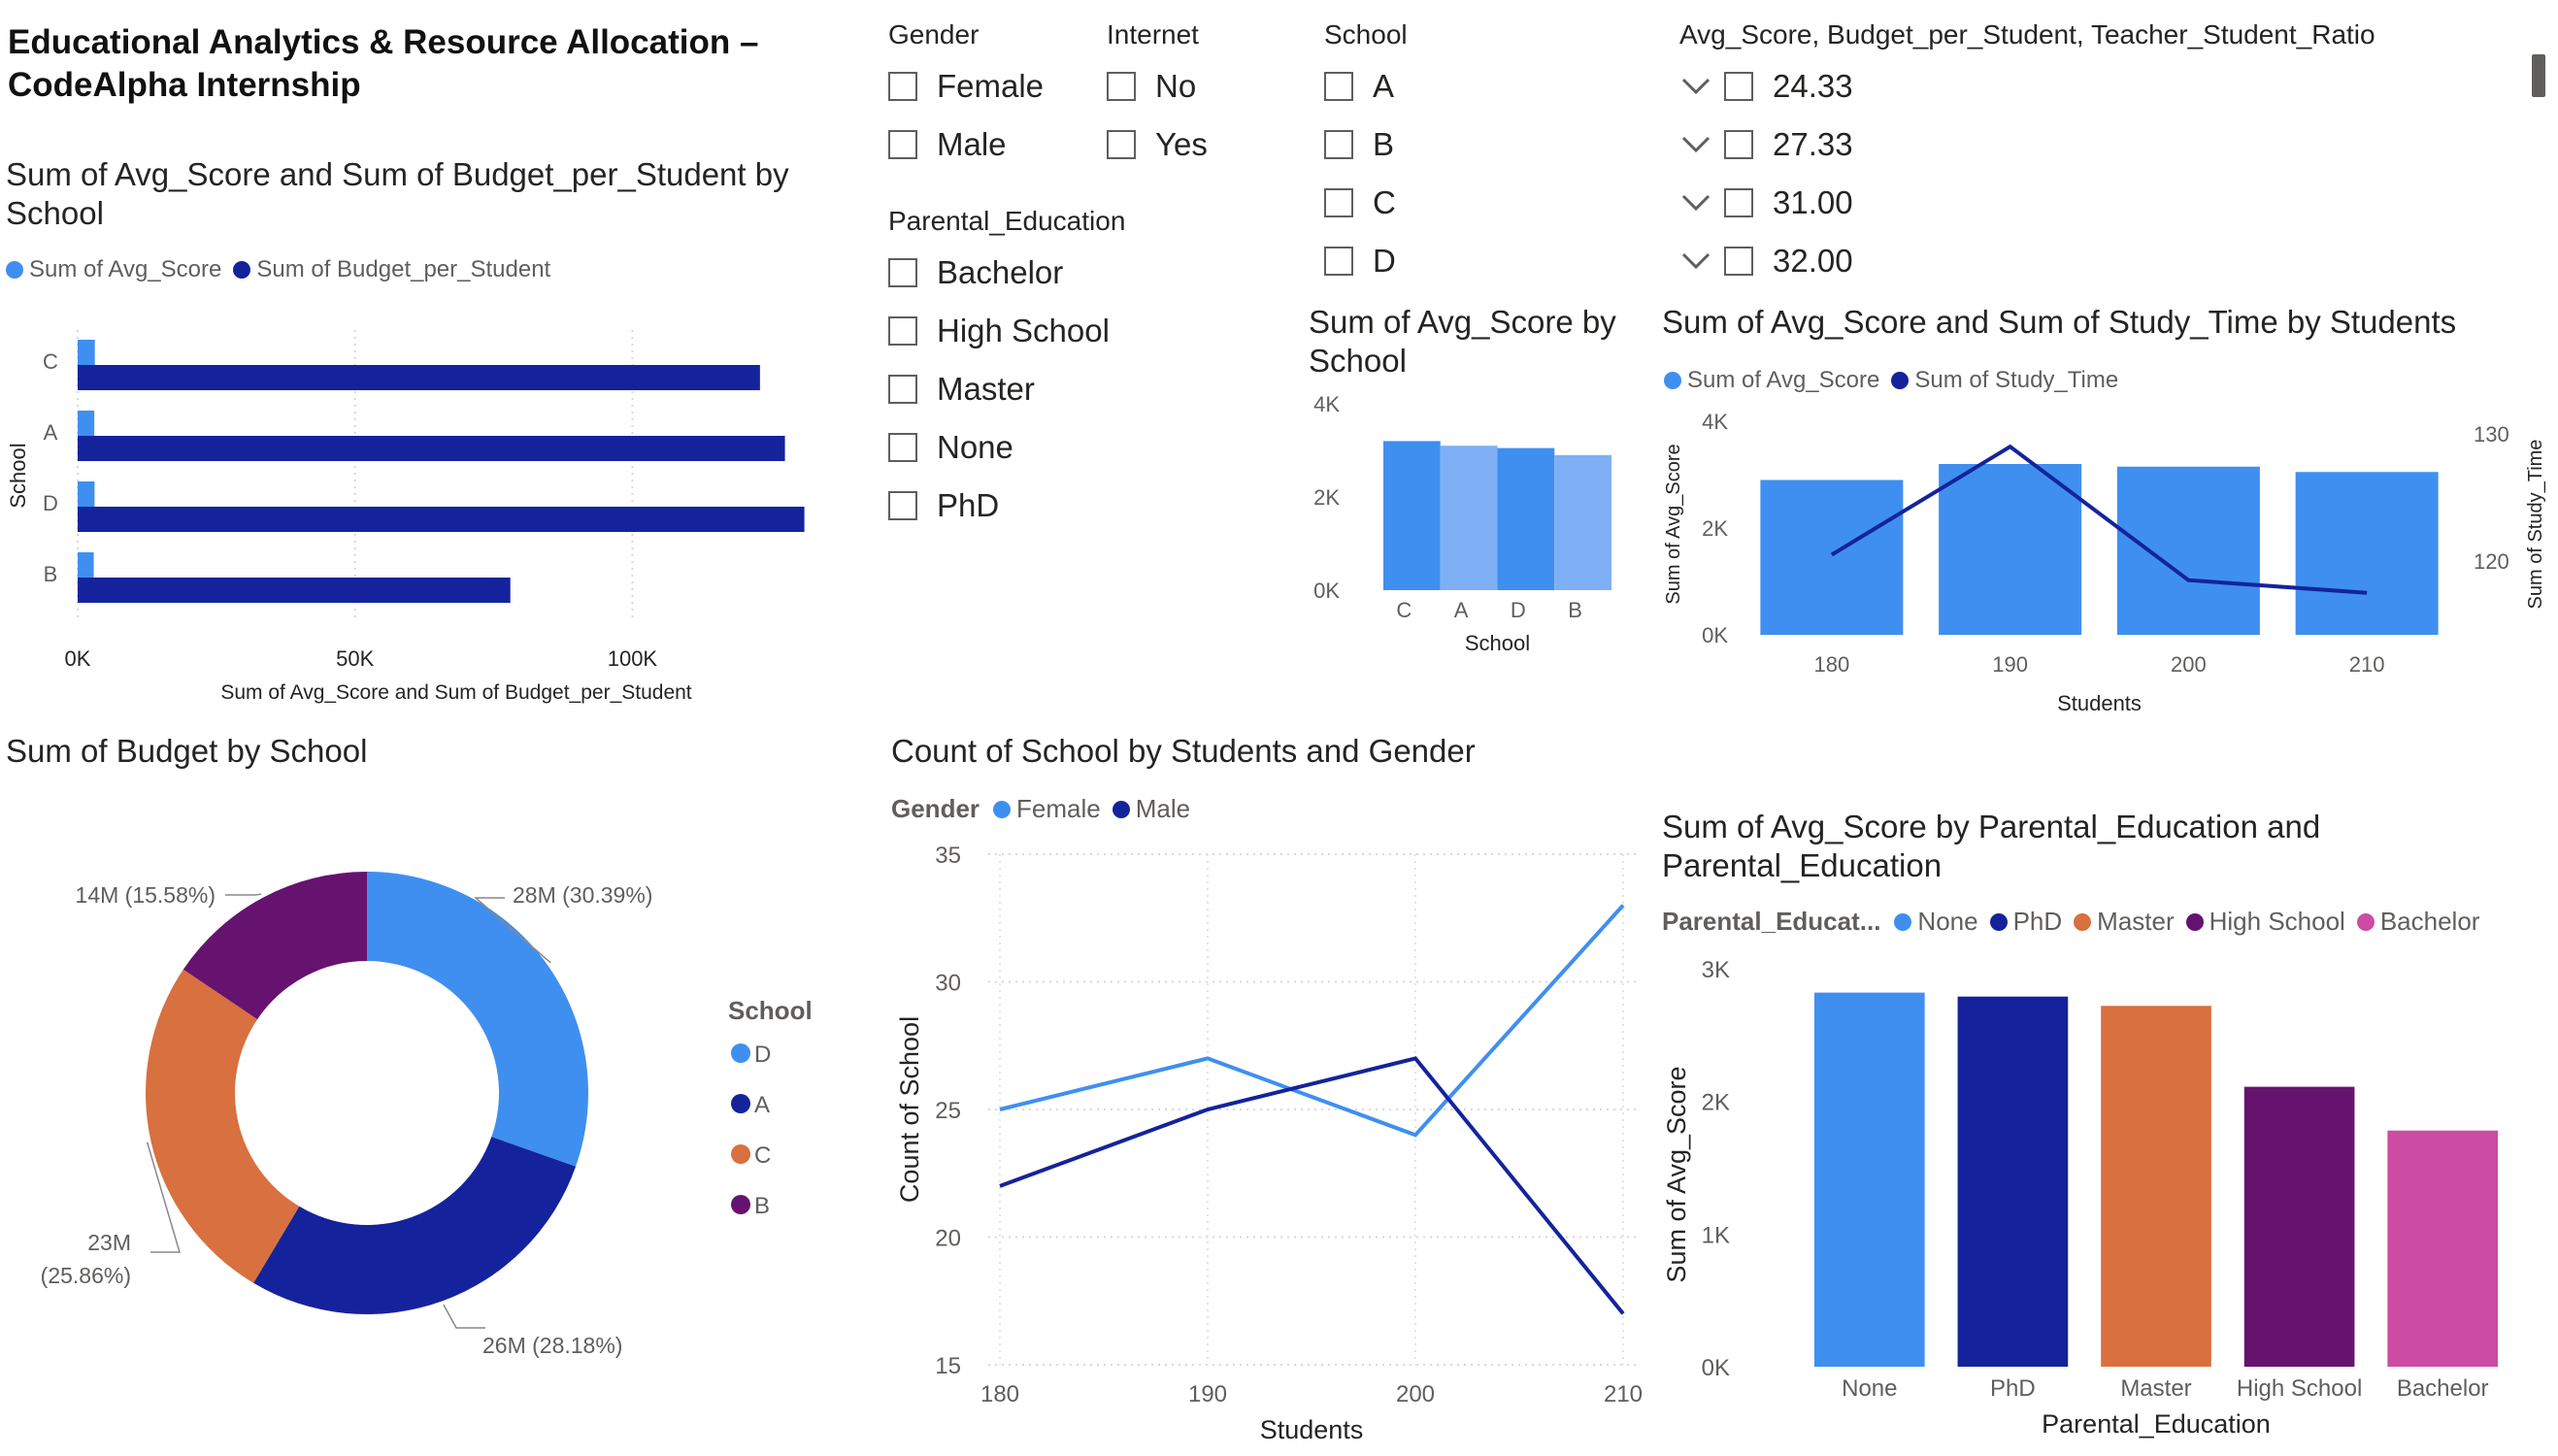 The width and height of the screenshot is (2558, 1456). What do you see at coordinates (1046, 809) in the screenshot?
I see `legend-gender: Gender Female Male` at bounding box center [1046, 809].